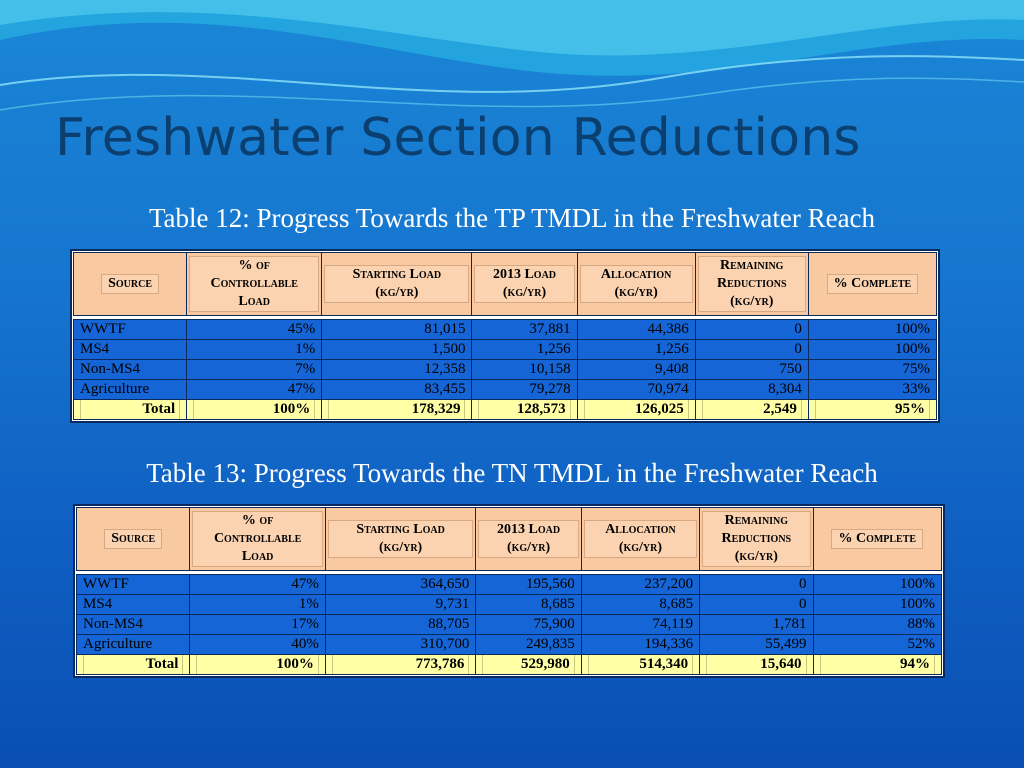  What do you see at coordinates (257, 644) in the screenshot?
I see `cell: 40%` at bounding box center [257, 644].